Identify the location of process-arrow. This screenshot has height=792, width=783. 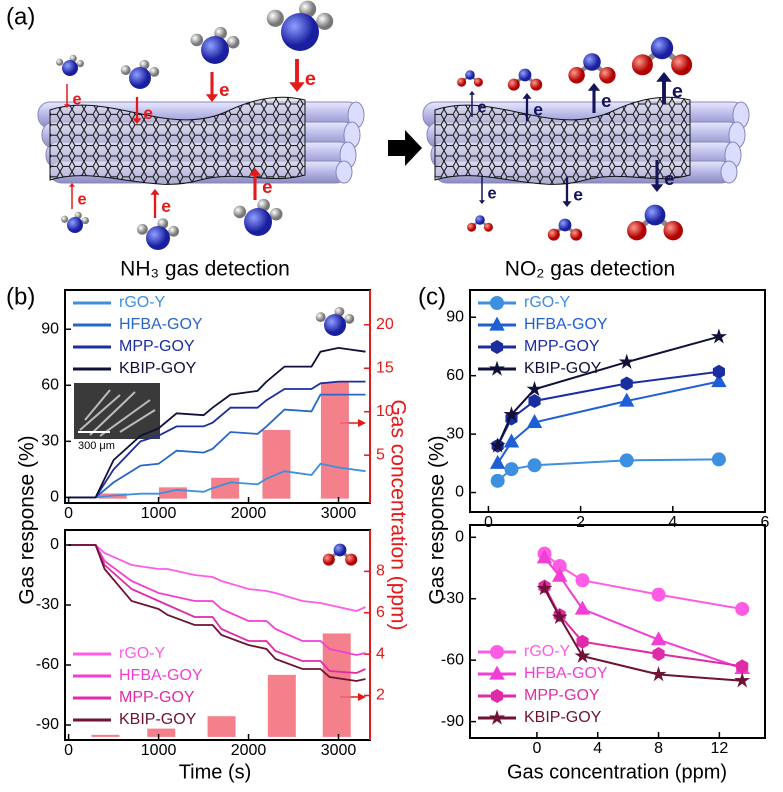
(405, 148).